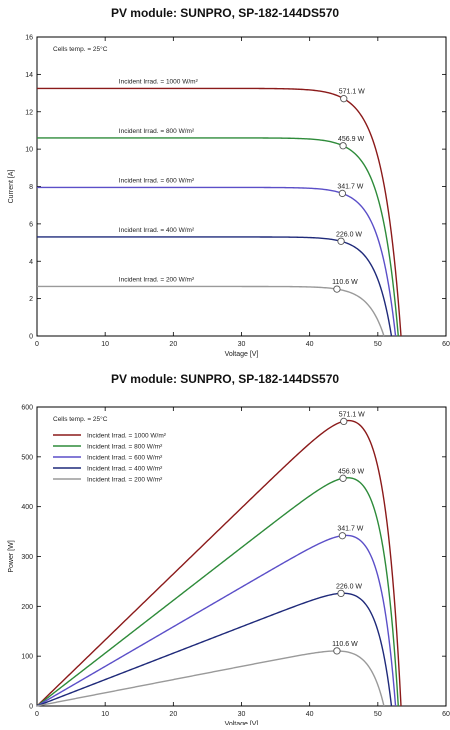 This screenshot has height=730, width=450. What do you see at coordinates (352, 414) in the screenshot?
I see `pv-mpp-label-0: 571.1 W` at bounding box center [352, 414].